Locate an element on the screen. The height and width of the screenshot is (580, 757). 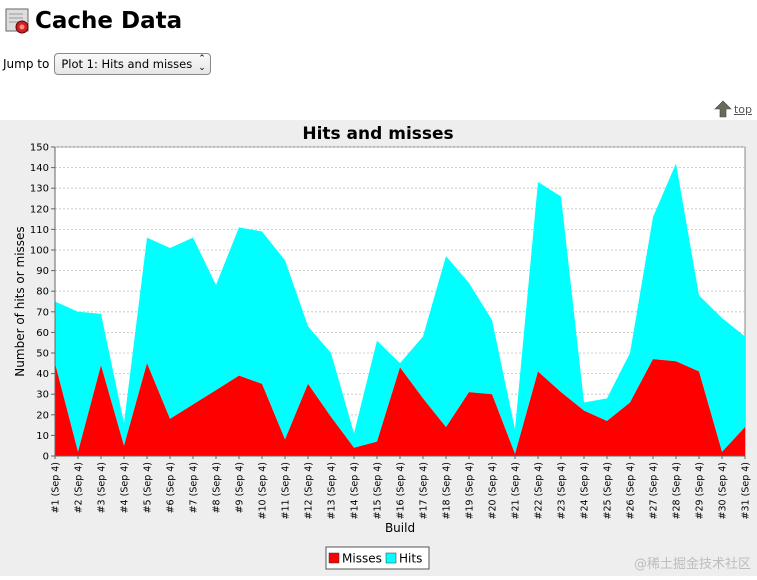
jump-row: Jump to Plot 1: Hits and misses ⌃ ⌄ is located at coordinates (107, 64).